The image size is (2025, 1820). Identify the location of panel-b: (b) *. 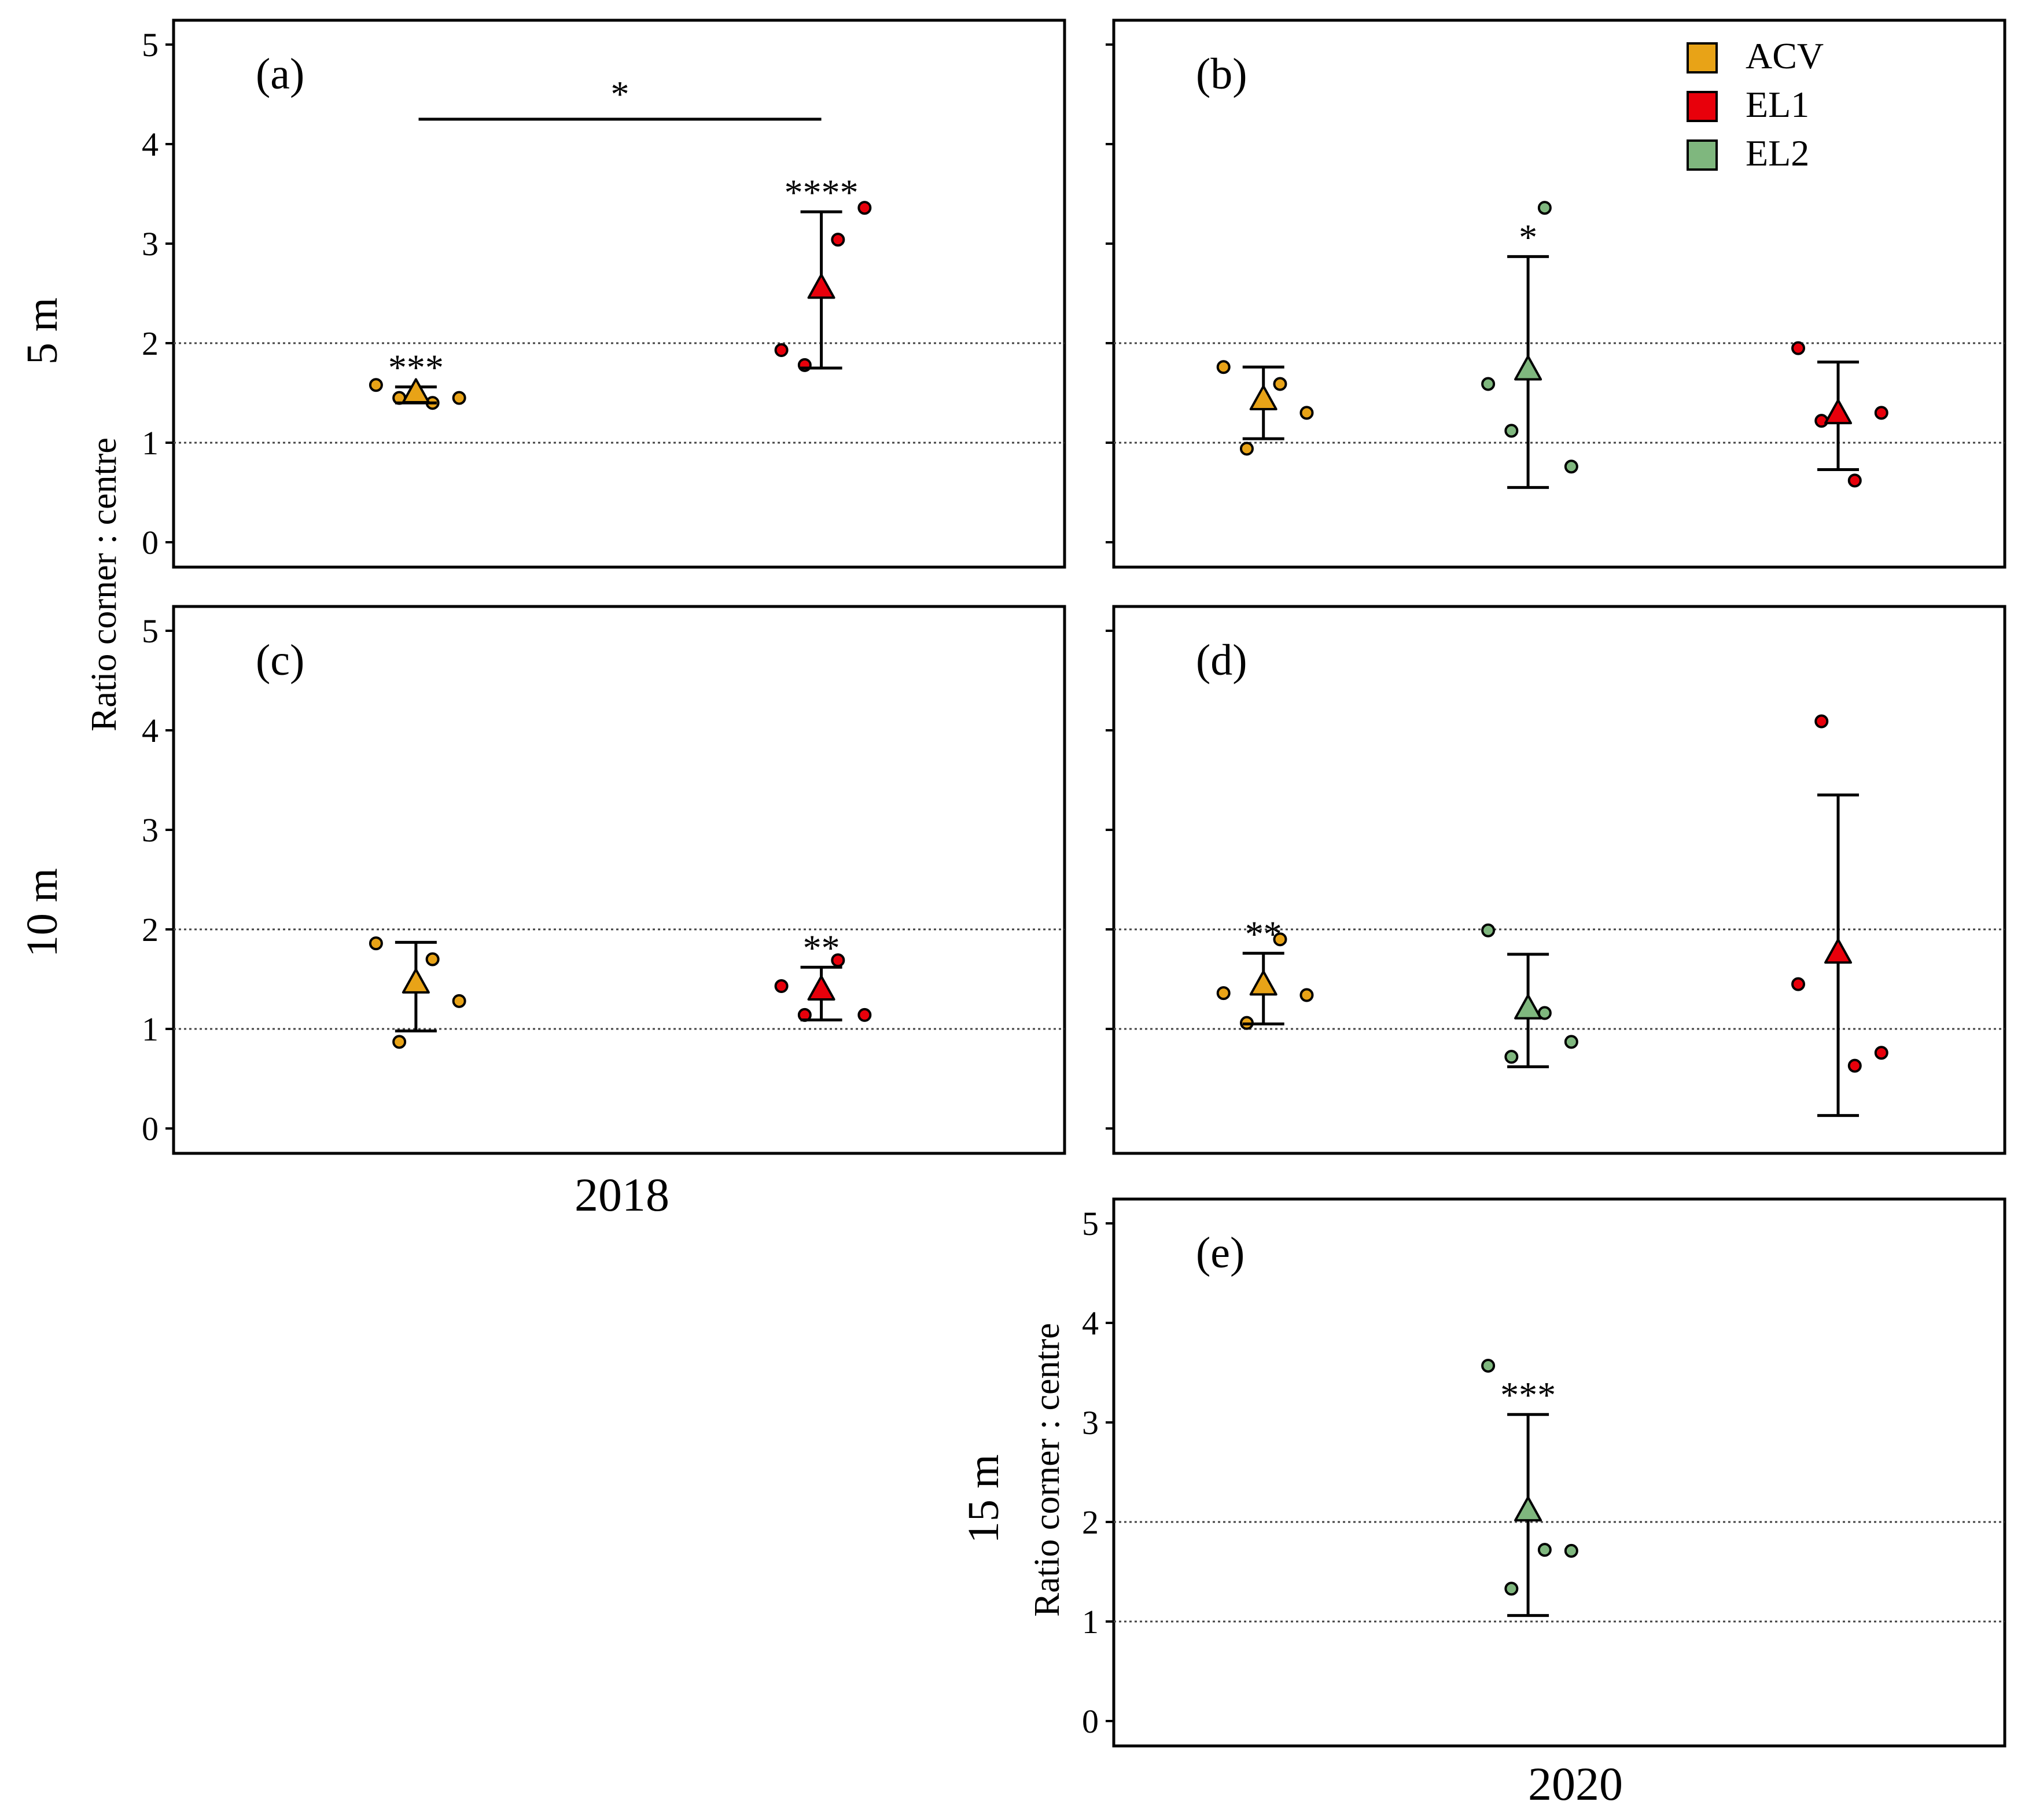
(1556, 294).